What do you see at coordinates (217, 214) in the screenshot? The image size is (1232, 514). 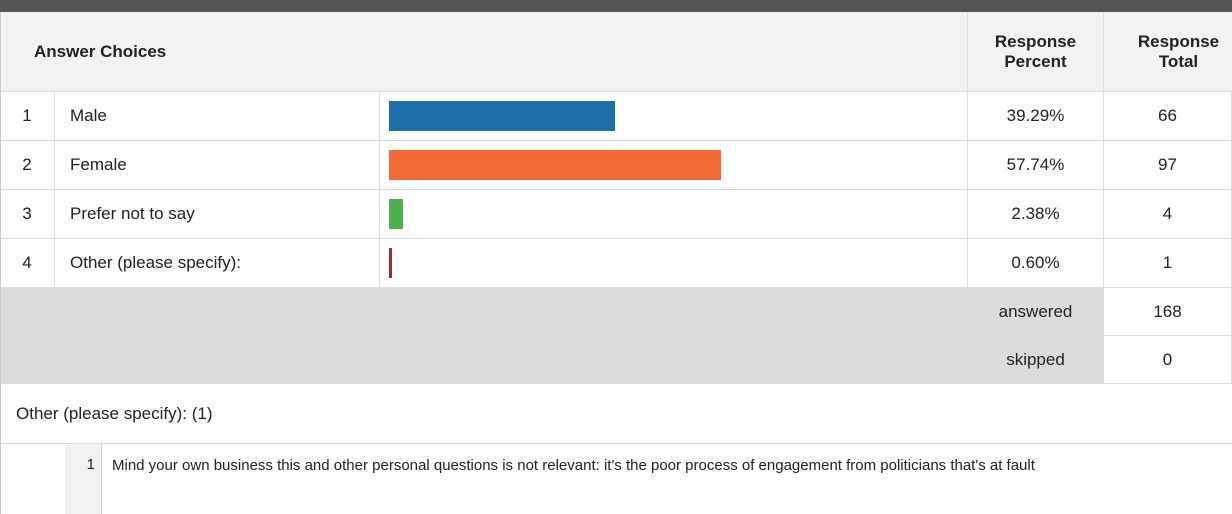 I see `row-label: Prefer not to say` at bounding box center [217, 214].